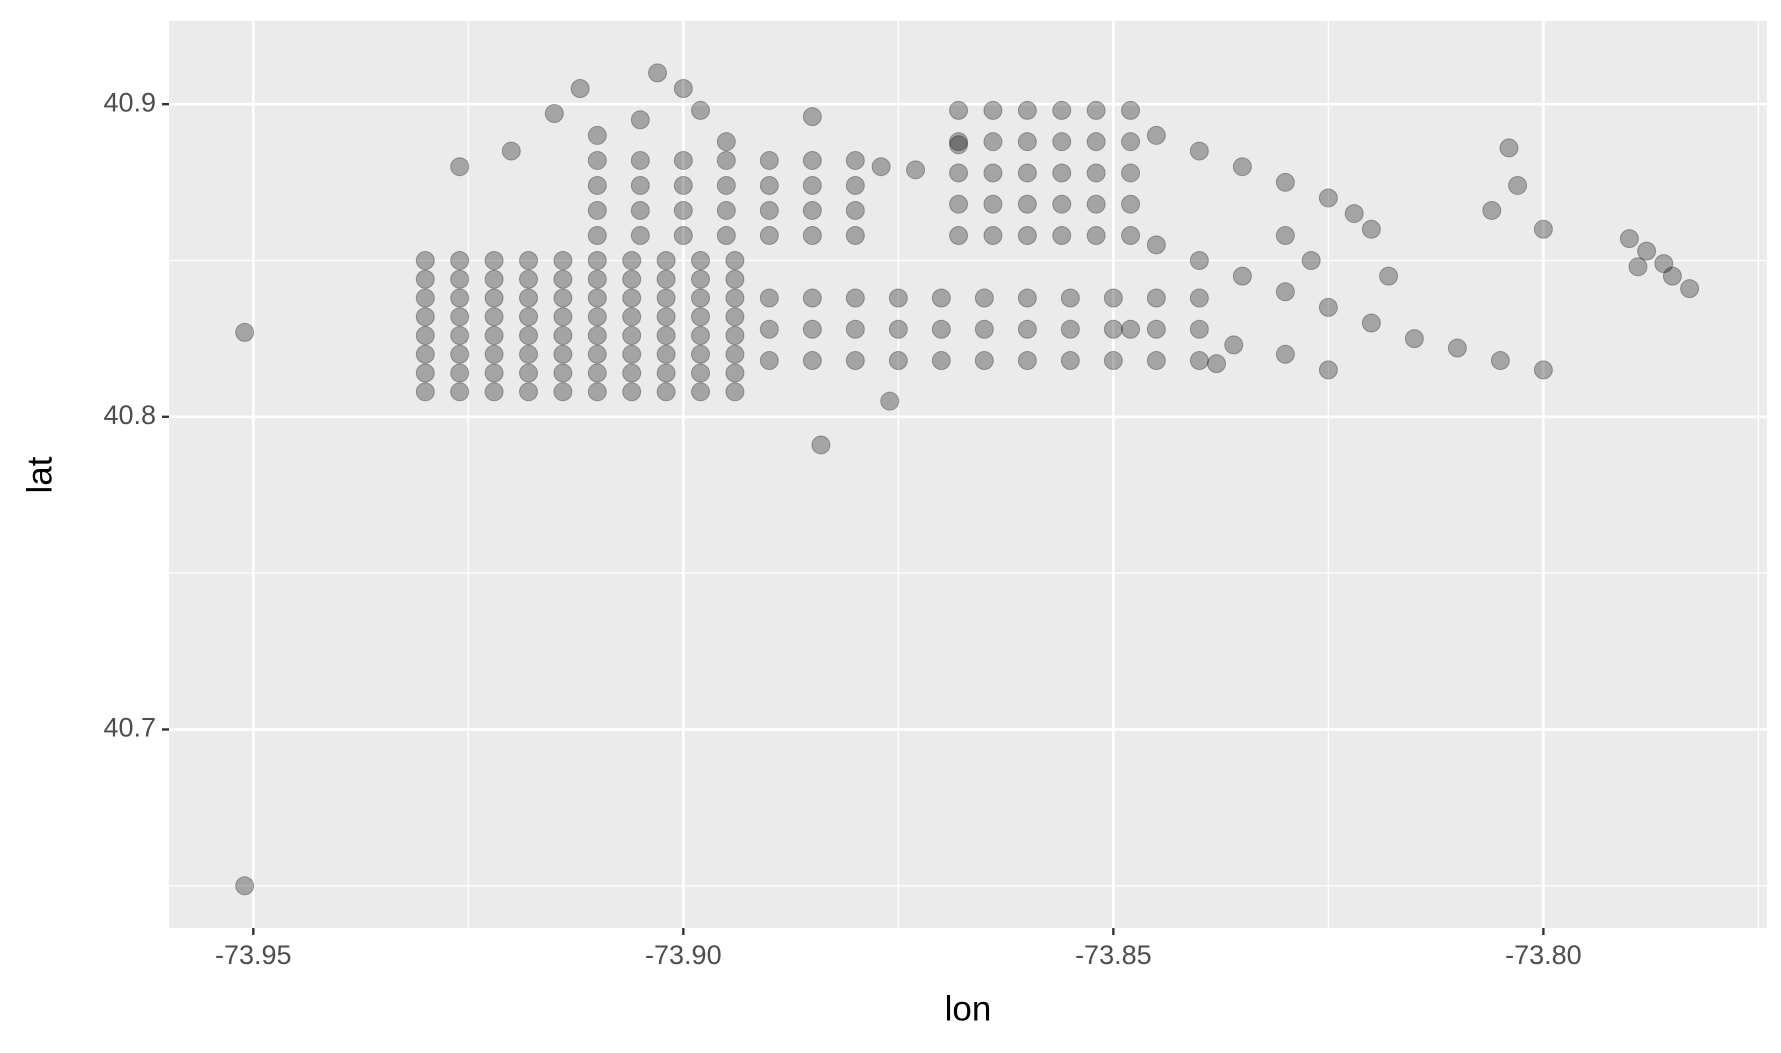  Describe the element at coordinates (129, 415) in the screenshot. I see `y-tick-label: 40.8` at that location.